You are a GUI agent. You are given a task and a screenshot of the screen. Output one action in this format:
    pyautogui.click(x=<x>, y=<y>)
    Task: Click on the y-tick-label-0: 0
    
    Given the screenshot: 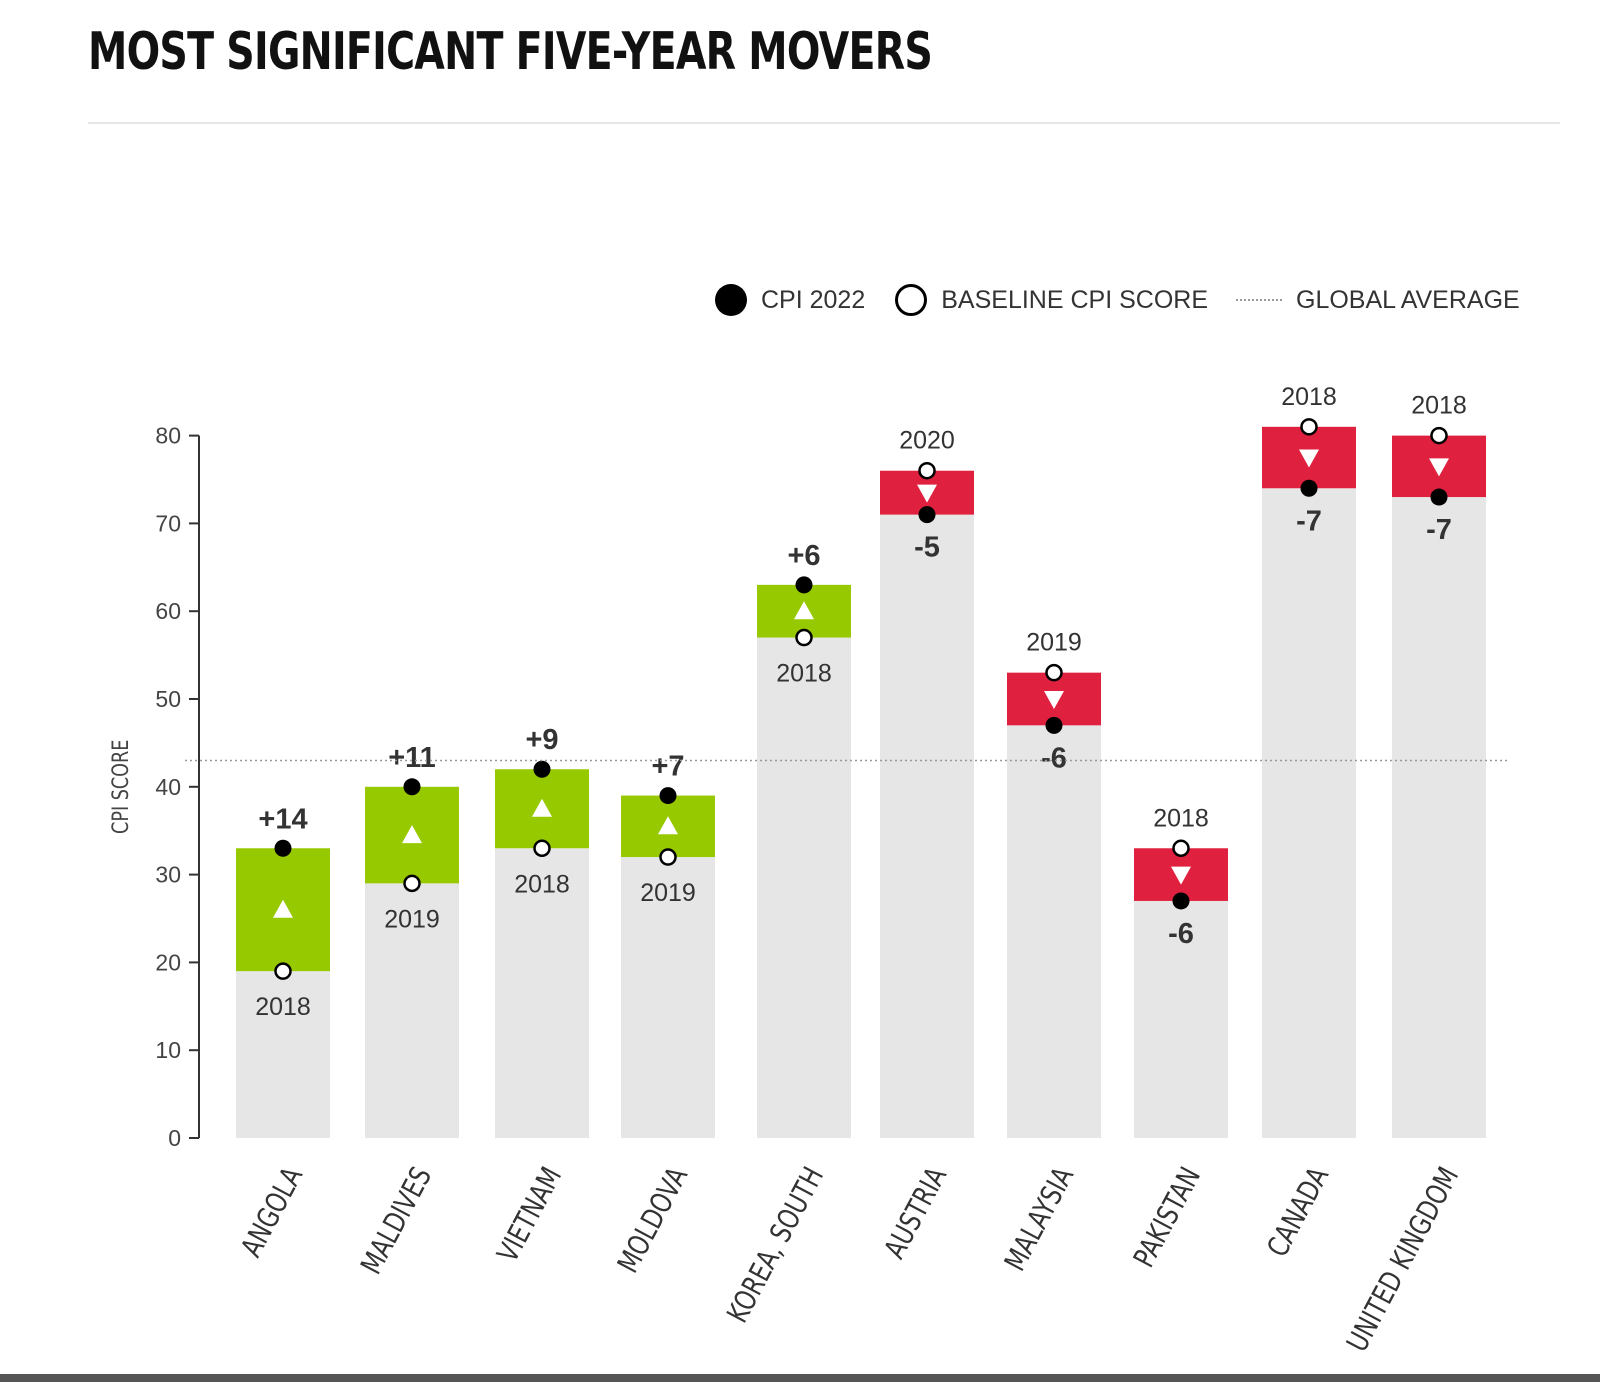 What is the action you would take?
    pyautogui.click(x=174, y=1138)
    